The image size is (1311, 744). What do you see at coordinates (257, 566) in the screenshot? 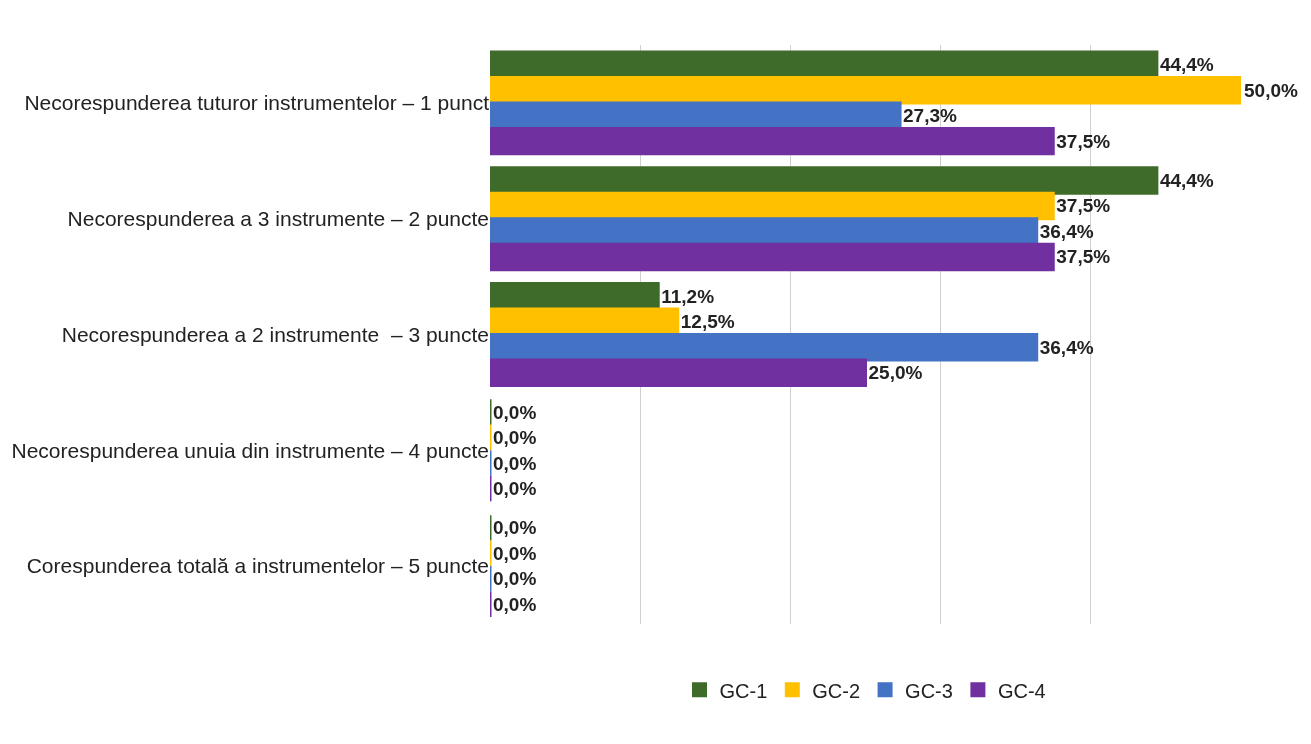
I see `y-tick-label: Corespunderea totală a instrumentelor – 5 puncte` at bounding box center [257, 566].